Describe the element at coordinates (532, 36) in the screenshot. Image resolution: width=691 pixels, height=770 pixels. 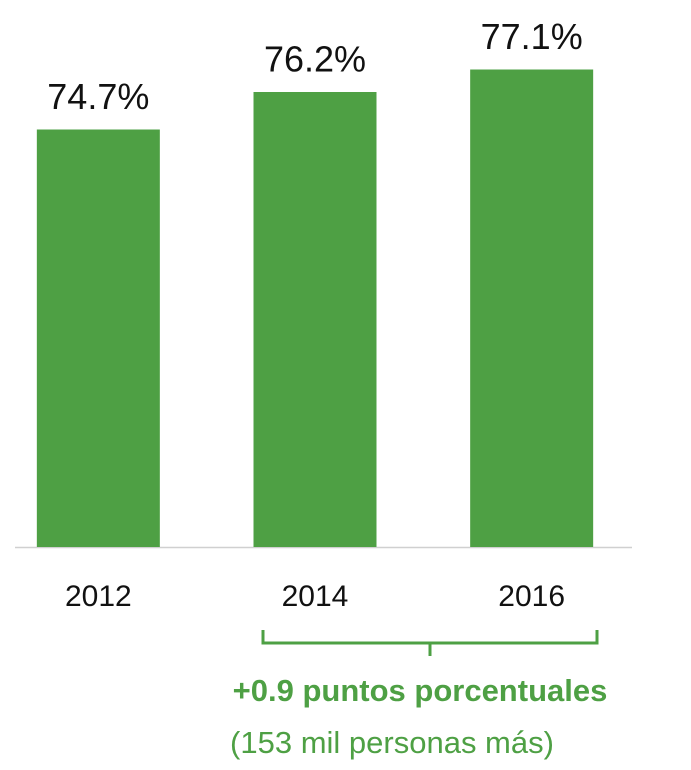
I see `value-label: 77.1%` at that location.